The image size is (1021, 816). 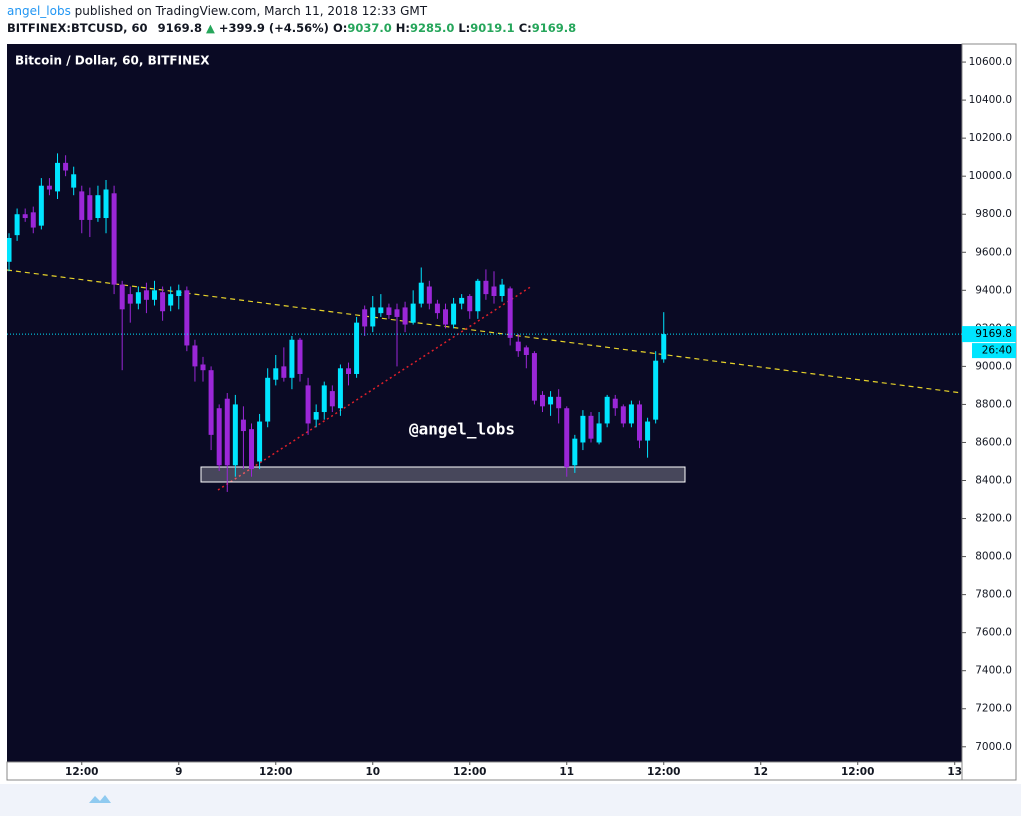 I want to click on y-tick-label: 7000.0, so click(x=993, y=747).